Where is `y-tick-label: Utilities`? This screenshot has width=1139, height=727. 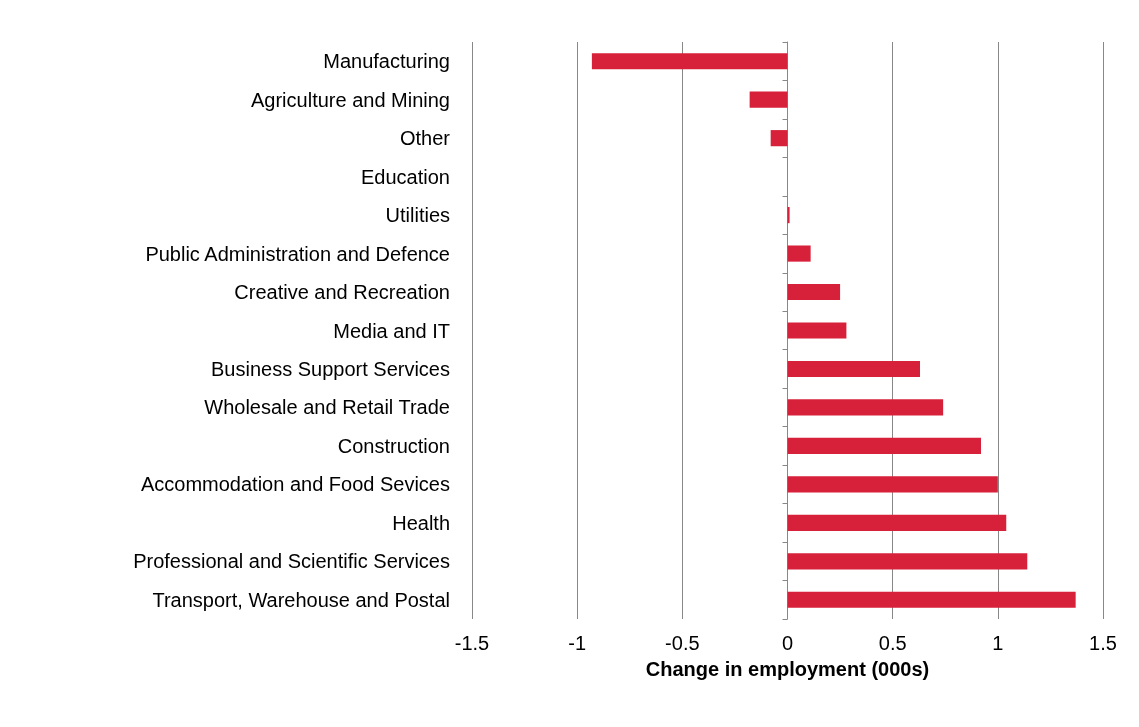 y-tick-label: Utilities is located at coordinates (417, 215).